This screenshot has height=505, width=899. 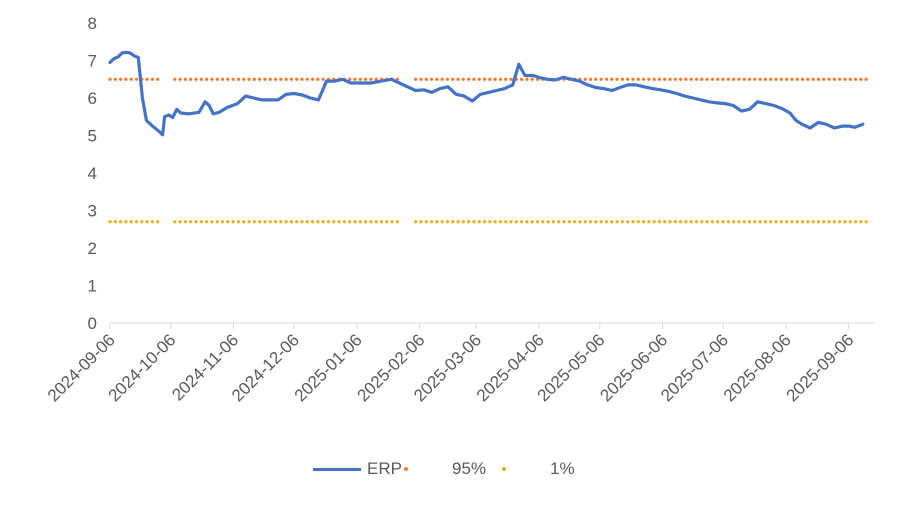 What do you see at coordinates (492, 325) in the screenshot?
I see `x-axis` at bounding box center [492, 325].